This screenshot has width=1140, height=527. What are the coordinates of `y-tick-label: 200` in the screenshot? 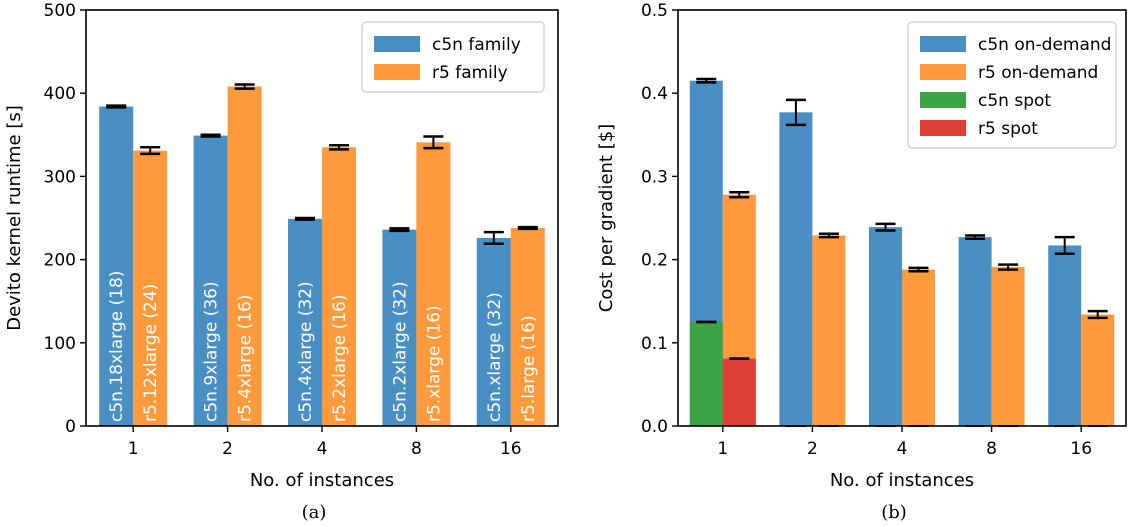 It's located at (60, 261).